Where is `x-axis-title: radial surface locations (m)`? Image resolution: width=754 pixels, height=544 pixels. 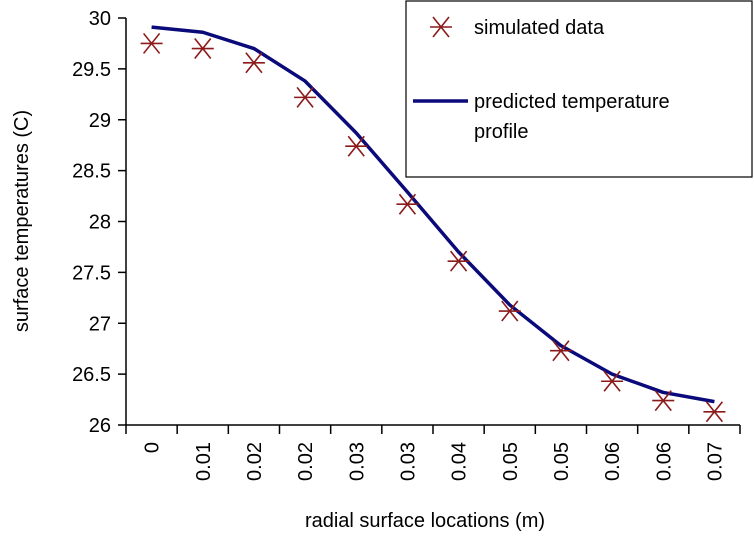
x-axis-title: radial surface locations (m) is located at coordinates (425, 521).